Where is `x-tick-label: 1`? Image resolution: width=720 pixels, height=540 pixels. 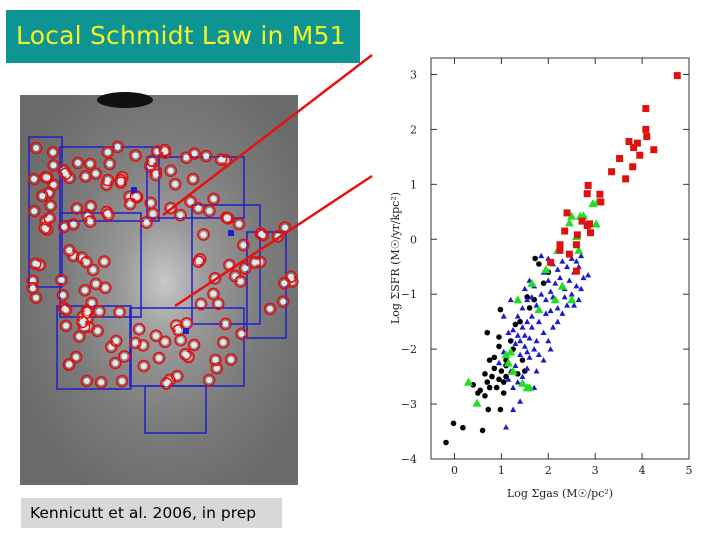
x-tick-label: 1 is located at coordinates (501, 470).